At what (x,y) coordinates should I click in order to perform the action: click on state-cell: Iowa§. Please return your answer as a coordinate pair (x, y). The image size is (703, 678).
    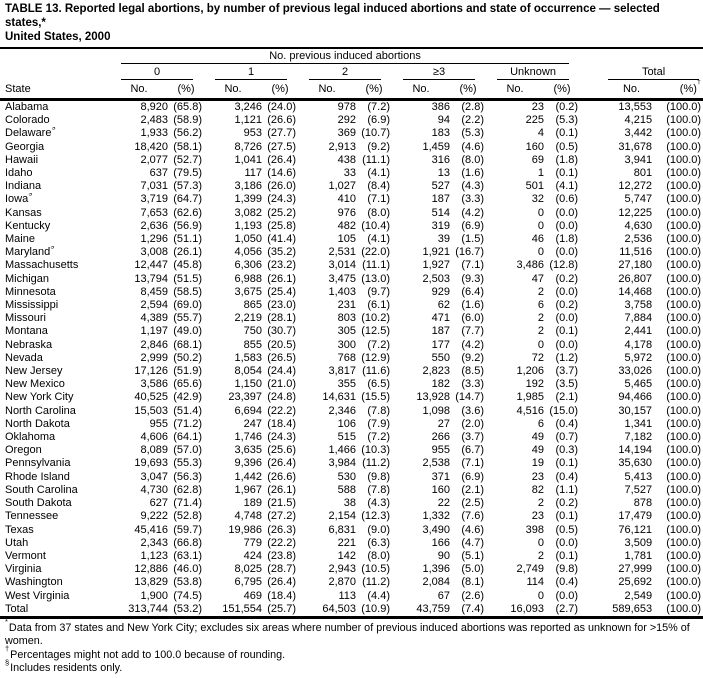
    Looking at the image, I should click on (55, 199).